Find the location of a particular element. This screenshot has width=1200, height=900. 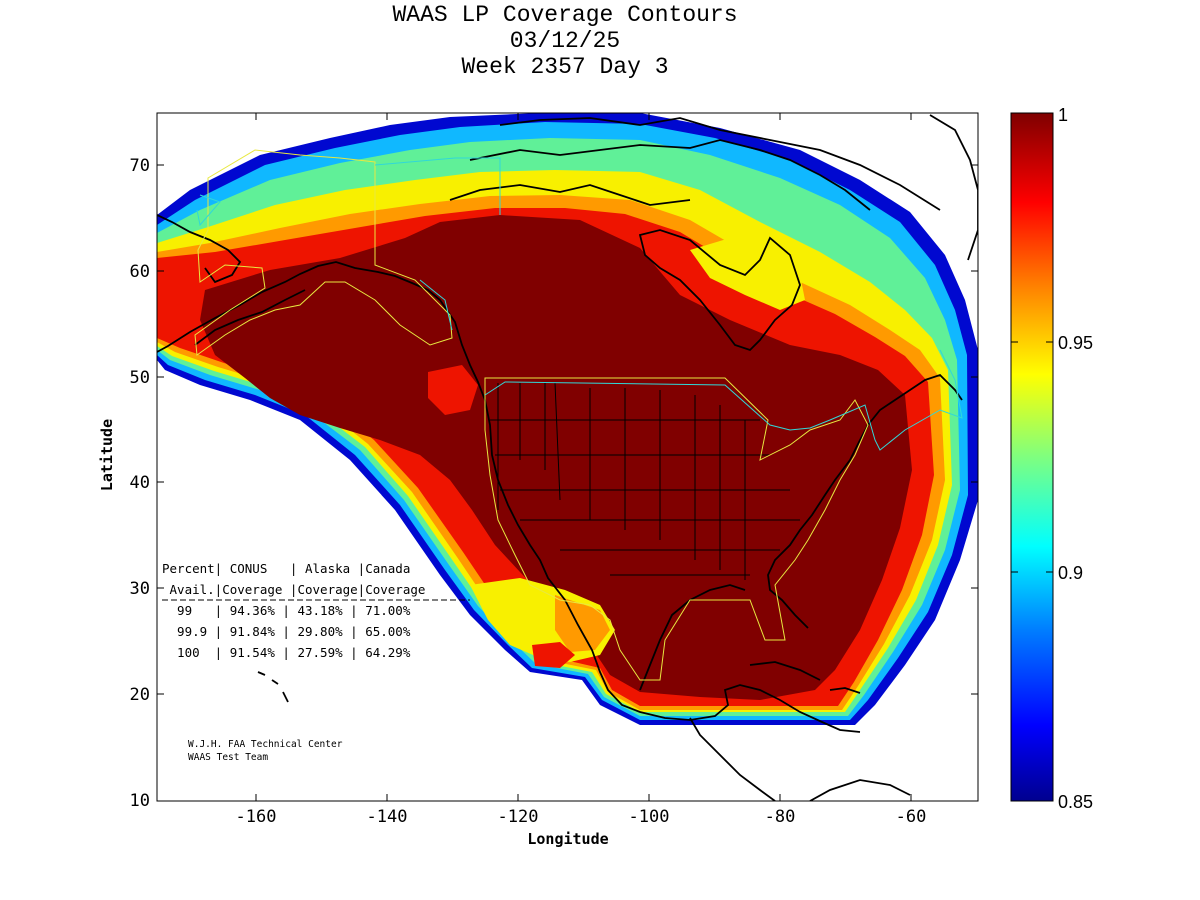

x-tick-label: -60 is located at coordinates (911, 817).